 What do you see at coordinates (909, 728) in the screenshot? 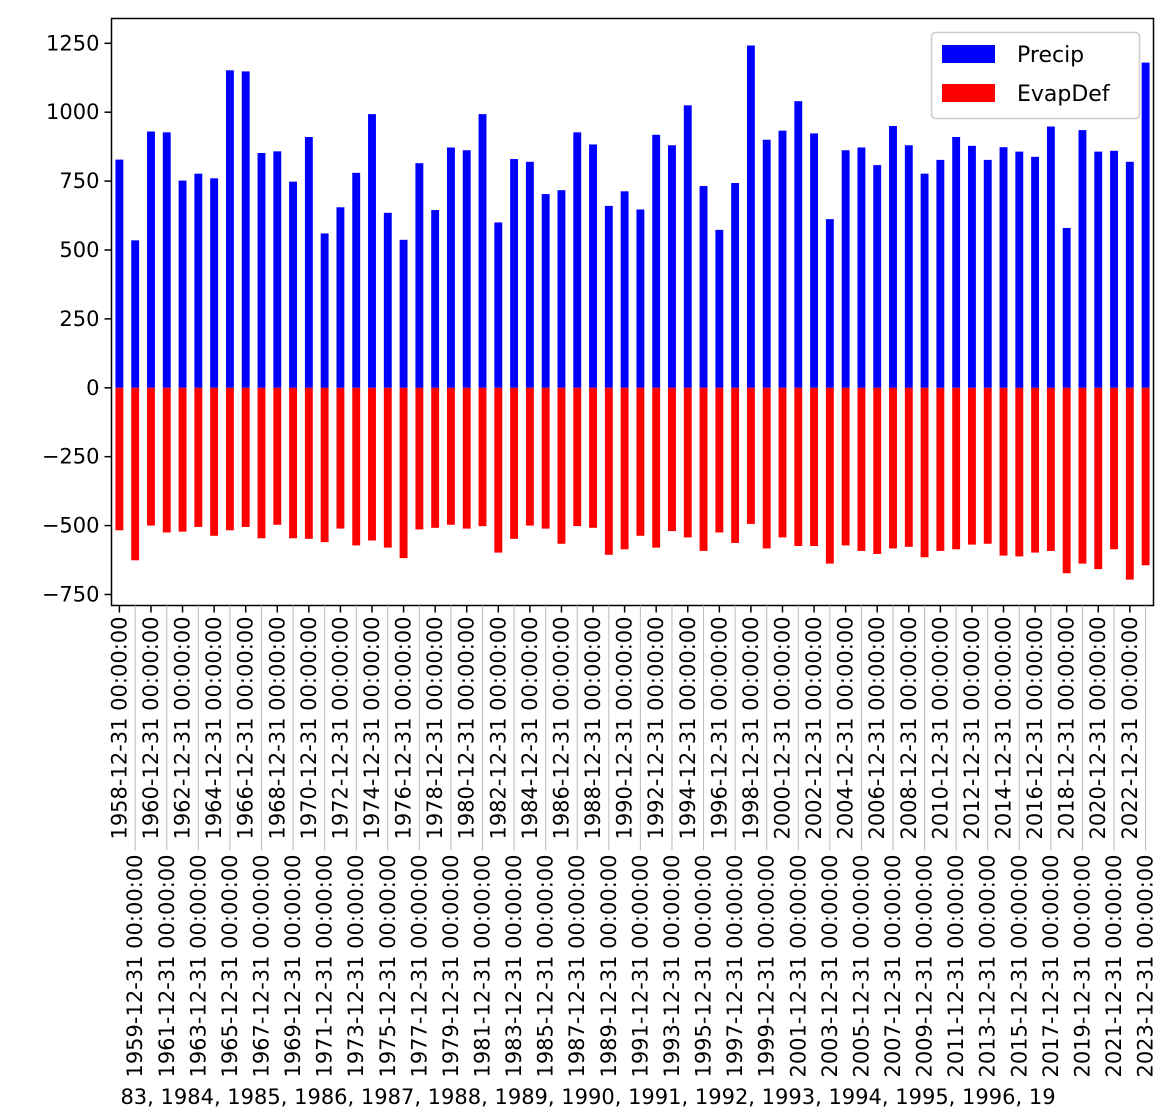
I see `x-tick-label: 2008-12-31 00:00:00` at bounding box center [909, 728].